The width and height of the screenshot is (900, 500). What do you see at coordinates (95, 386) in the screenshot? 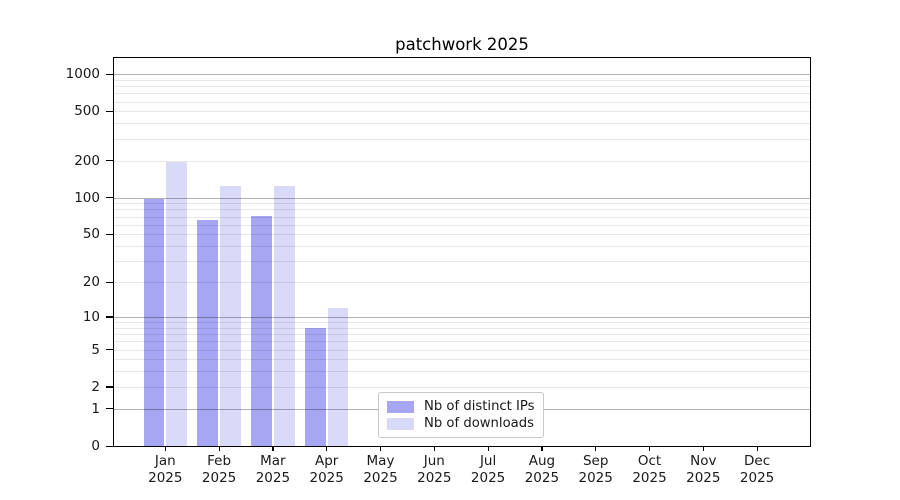
I see `y-tick-label: 2` at bounding box center [95, 386].